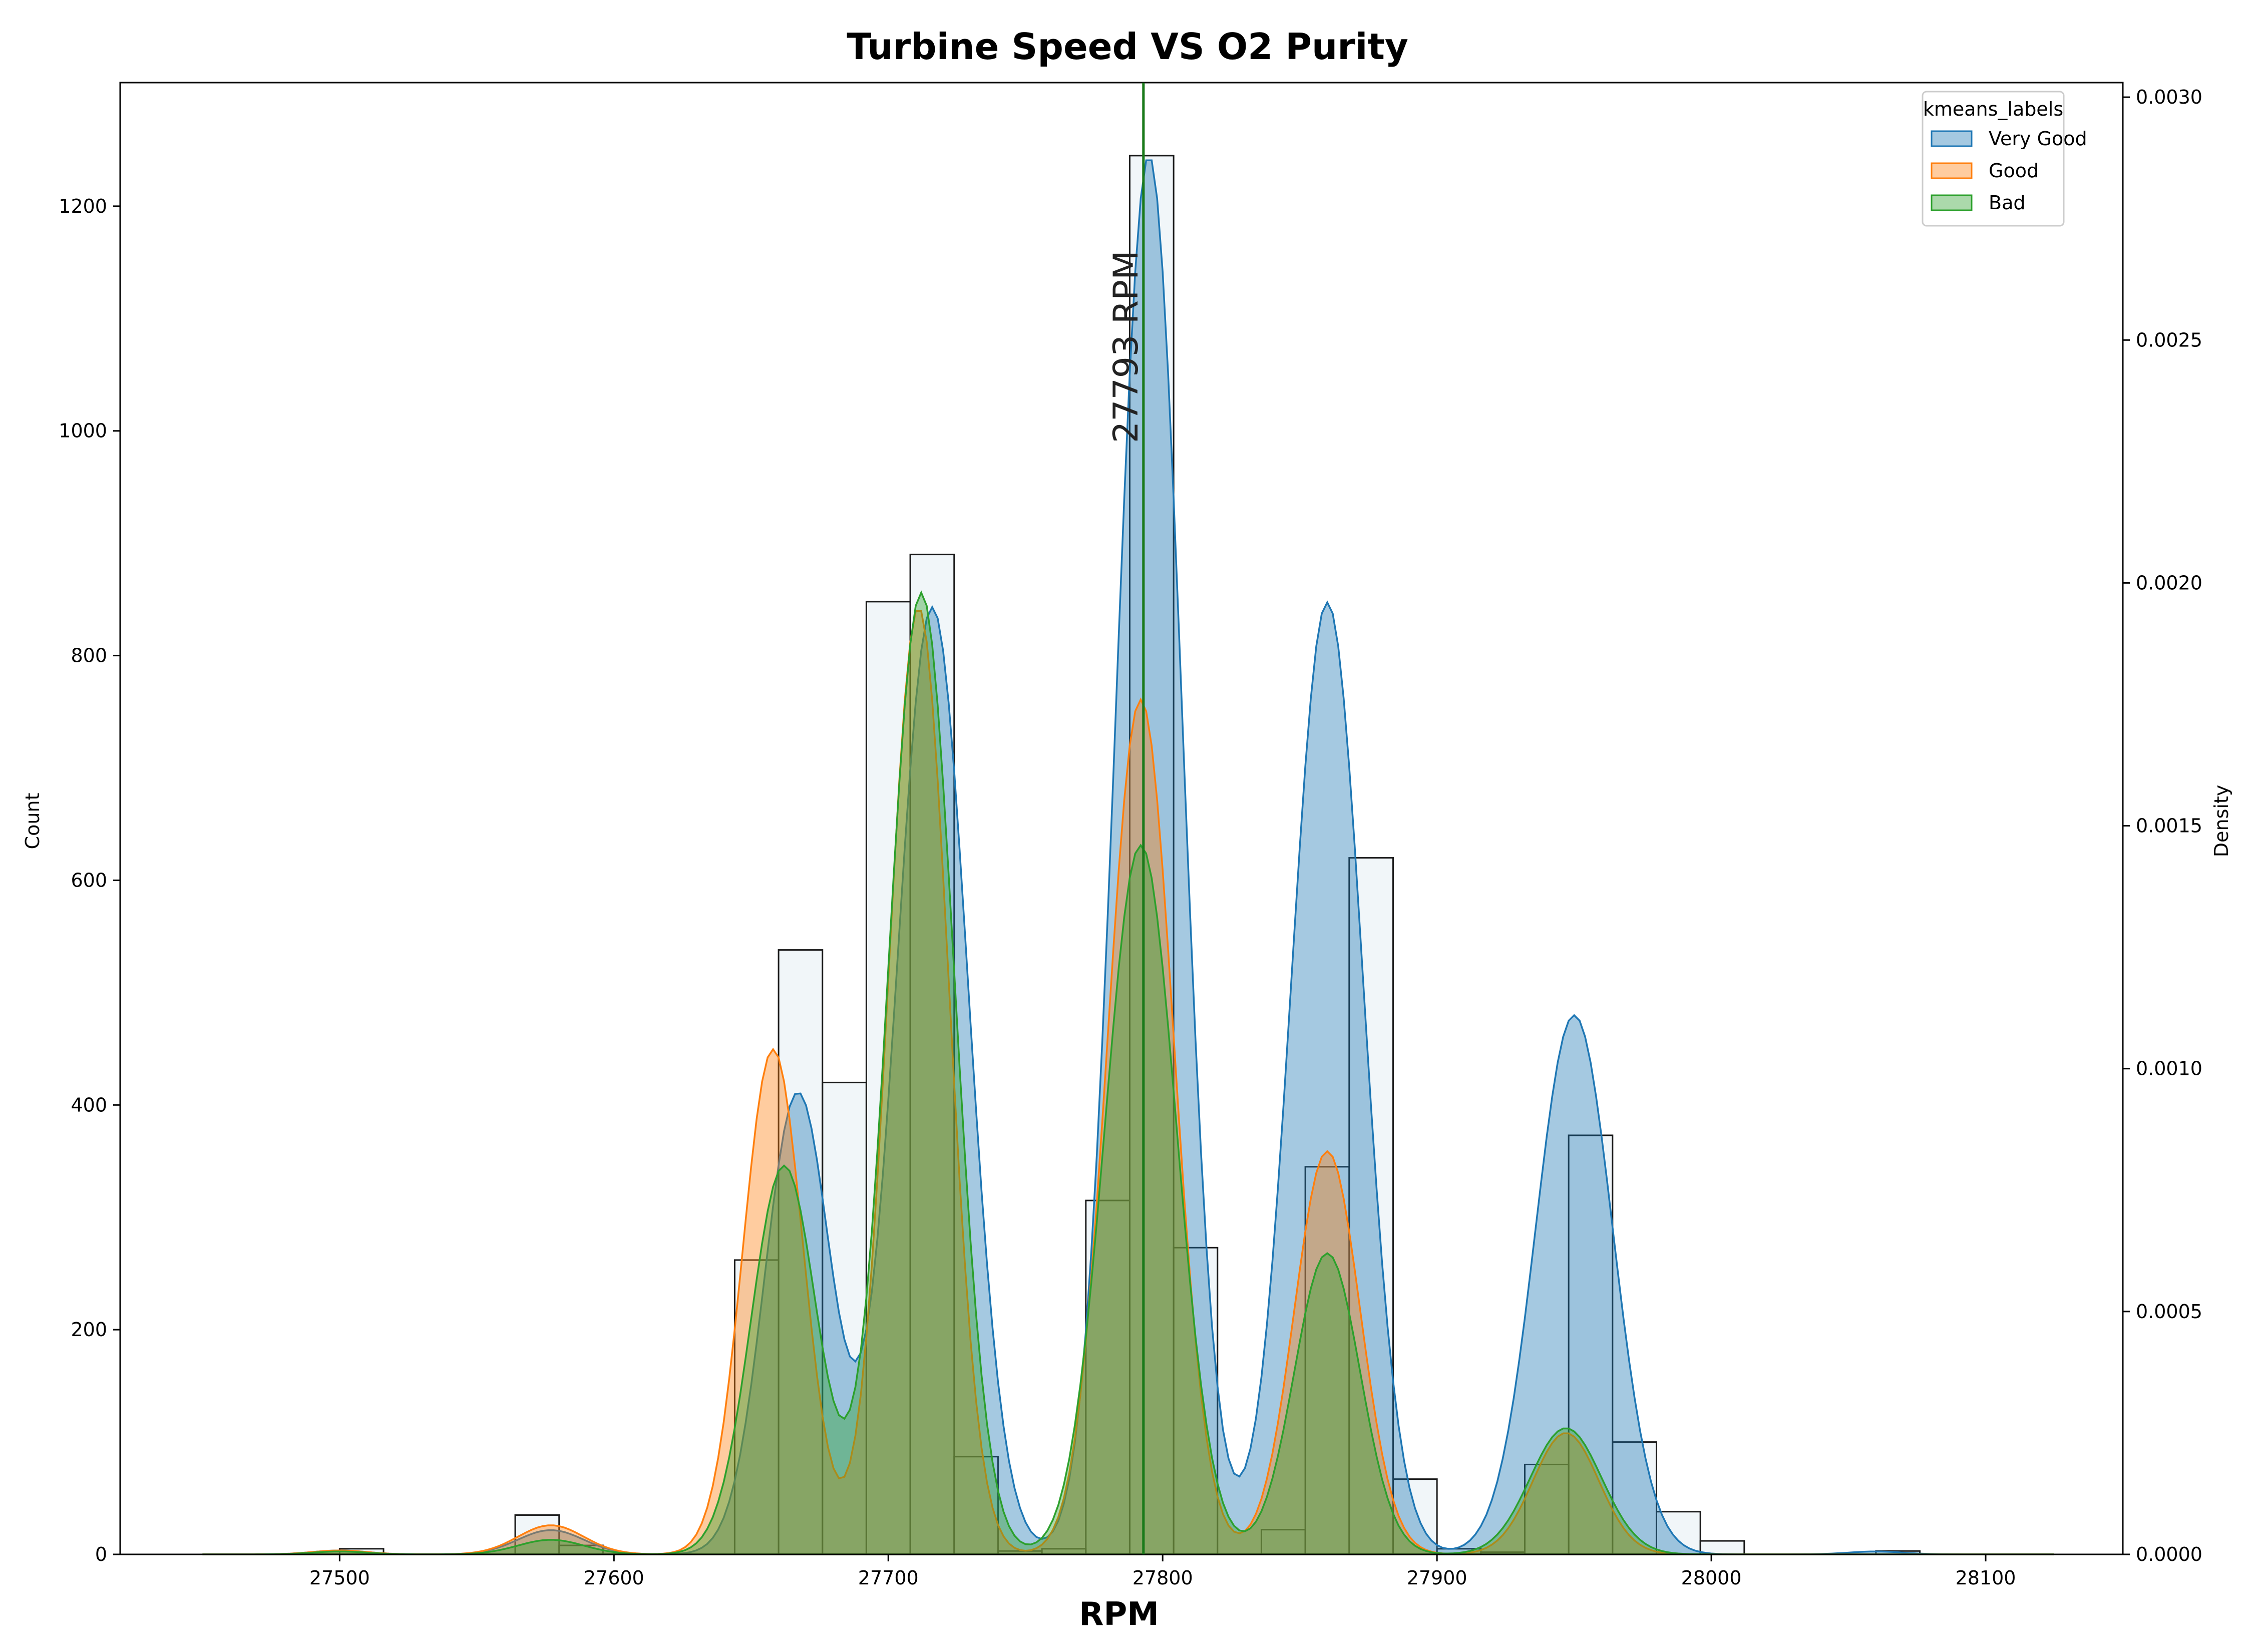  Describe the element at coordinates (1128, 47) in the screenshot. I see `chart-title: Turbine Speed VS O2 Purity` at that location.